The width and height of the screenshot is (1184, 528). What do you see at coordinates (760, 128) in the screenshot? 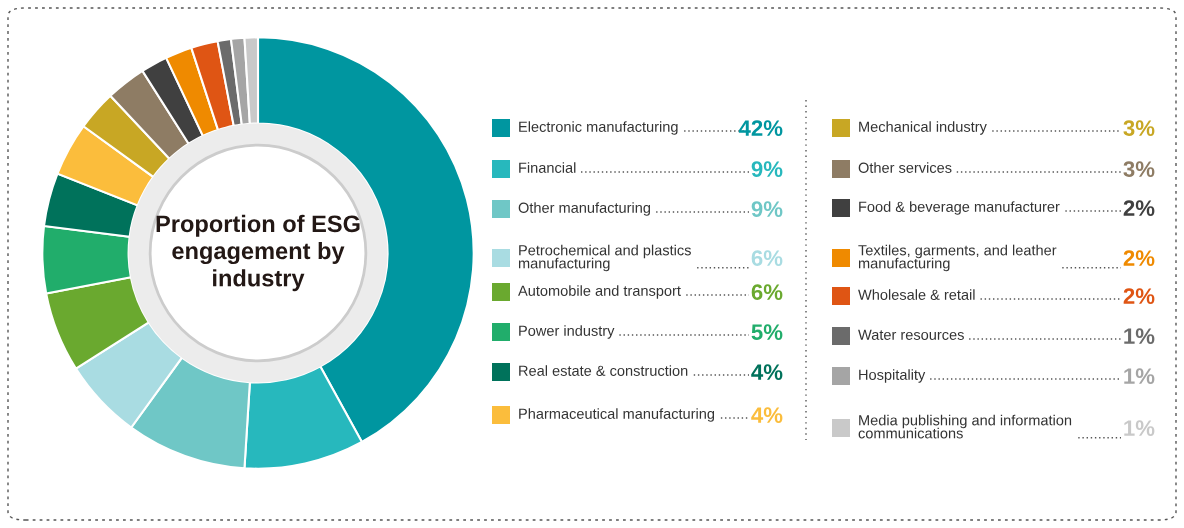
I see `data-label: 42%` at bounding box center [760, 128].